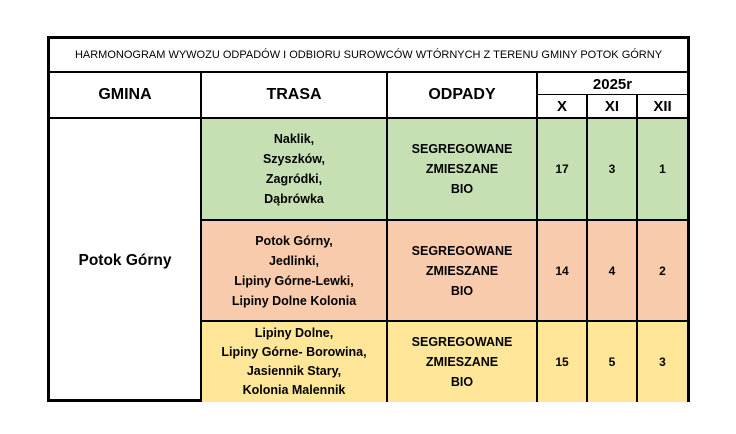  Describe the element at coordinates (662, 106) in the screenshot. I see `header-month-xii: XII` at that location.